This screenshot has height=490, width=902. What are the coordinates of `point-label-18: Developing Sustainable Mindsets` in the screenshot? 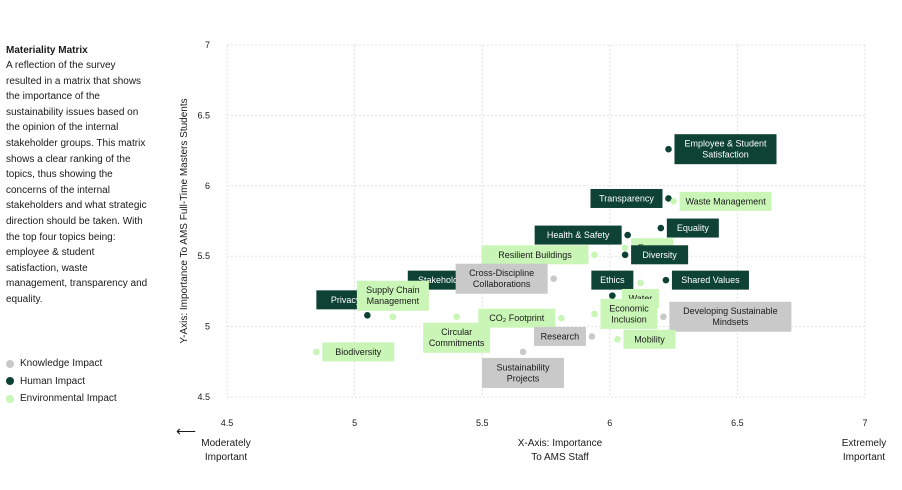 It's located at (730, 316).